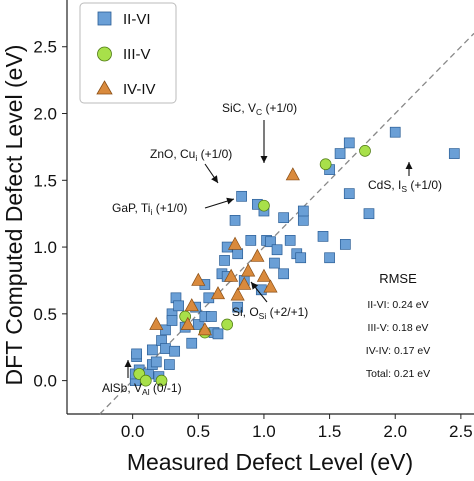 Image resolution: width=474 pixels, height=481 pixels. What do you see at coordinates (45, 180) in the screenshot?
I see `y-tick-label: 1.5` at bounding box center [45, 180].